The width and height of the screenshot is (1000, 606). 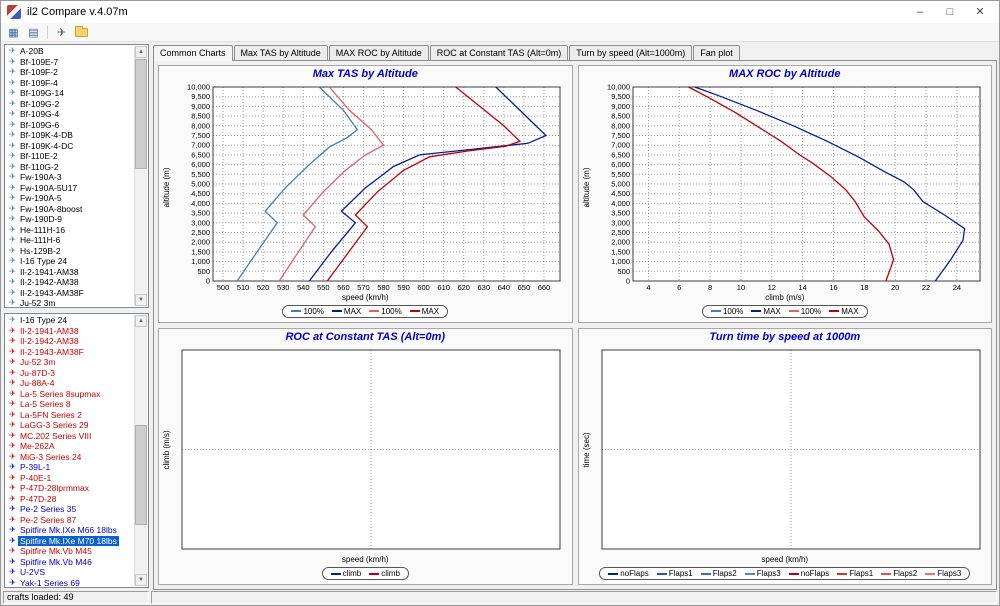 What do you see at coordinates (70, 478) in the screenshot?
I see `aircraft-list-item: ✈ P-40E-1` at bounding box center [70, 478].